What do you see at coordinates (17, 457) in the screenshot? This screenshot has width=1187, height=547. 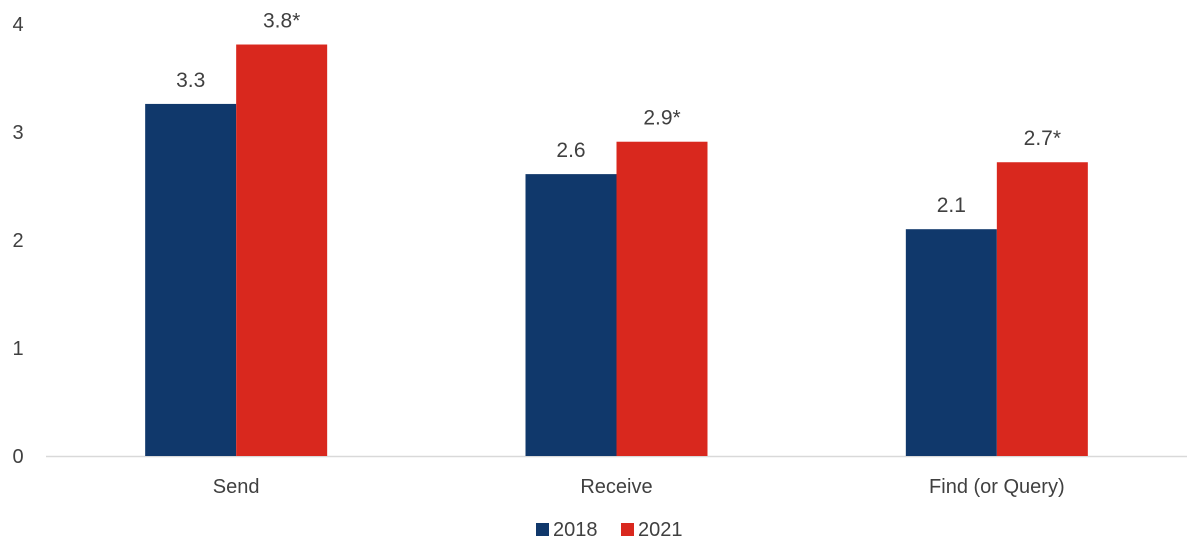 I see `y-tick-label: 0` at bounding box center [17, 457].